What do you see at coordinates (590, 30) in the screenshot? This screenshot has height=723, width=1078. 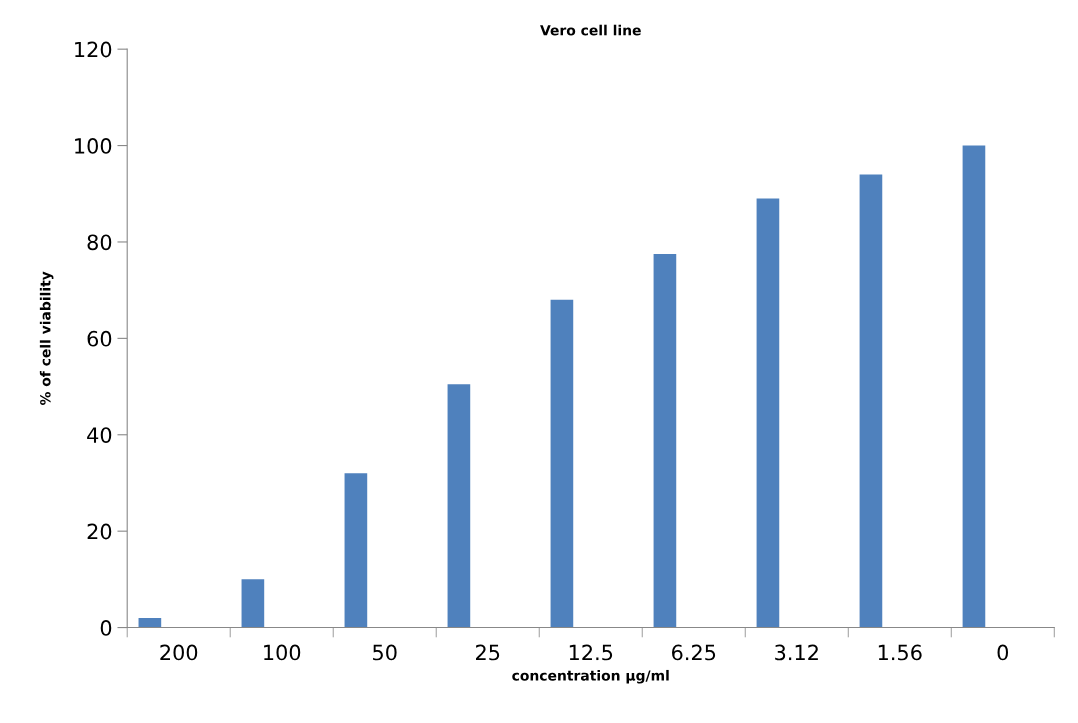 I see `chart-title: Vero cell line` at bounding box center [590, 30].